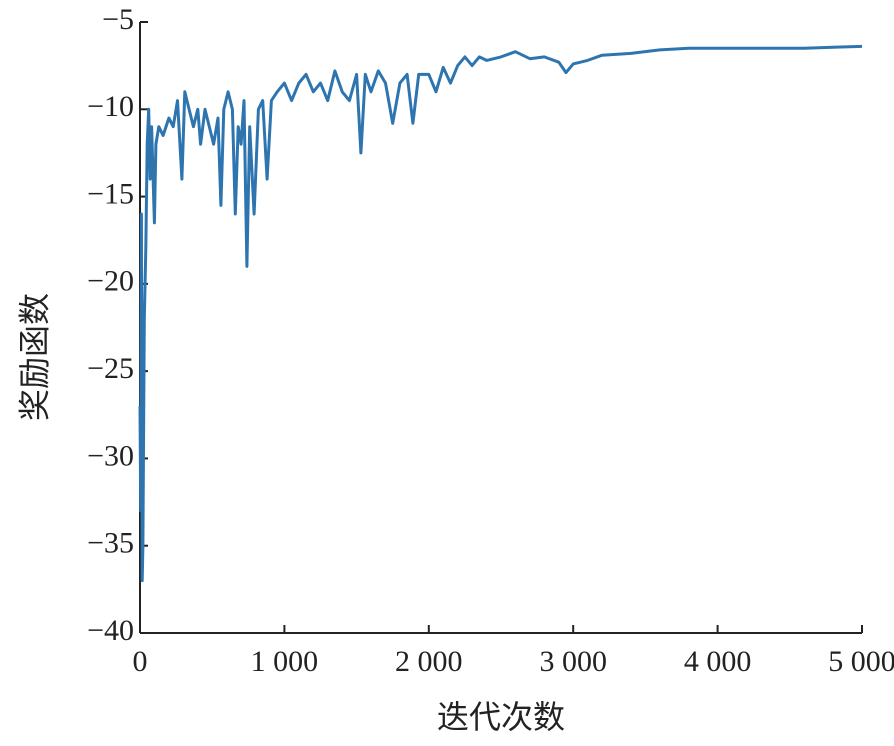  Describe the element at coordinates (573, 661) in the screenshot. I see `x-tick-label: 3 000` at that location.